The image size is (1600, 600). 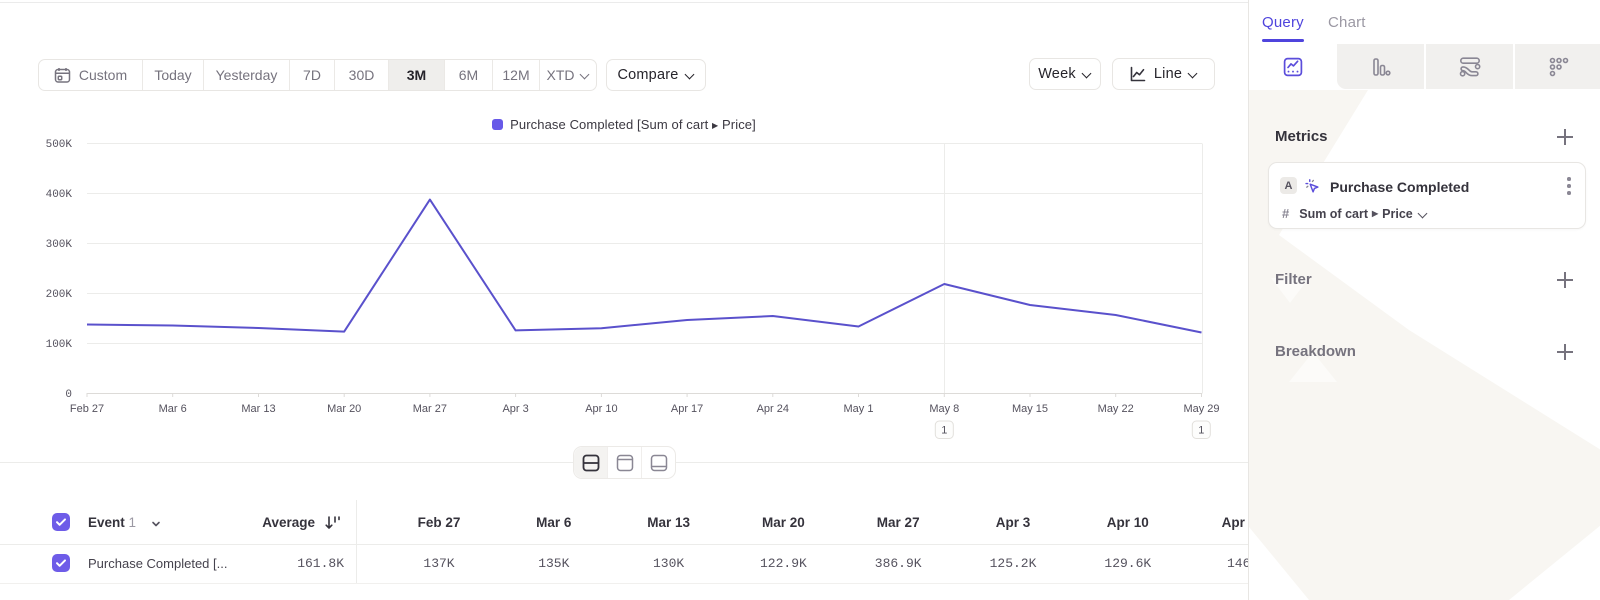 I want to click on svg-text: 0, so click(x=68, y=395).